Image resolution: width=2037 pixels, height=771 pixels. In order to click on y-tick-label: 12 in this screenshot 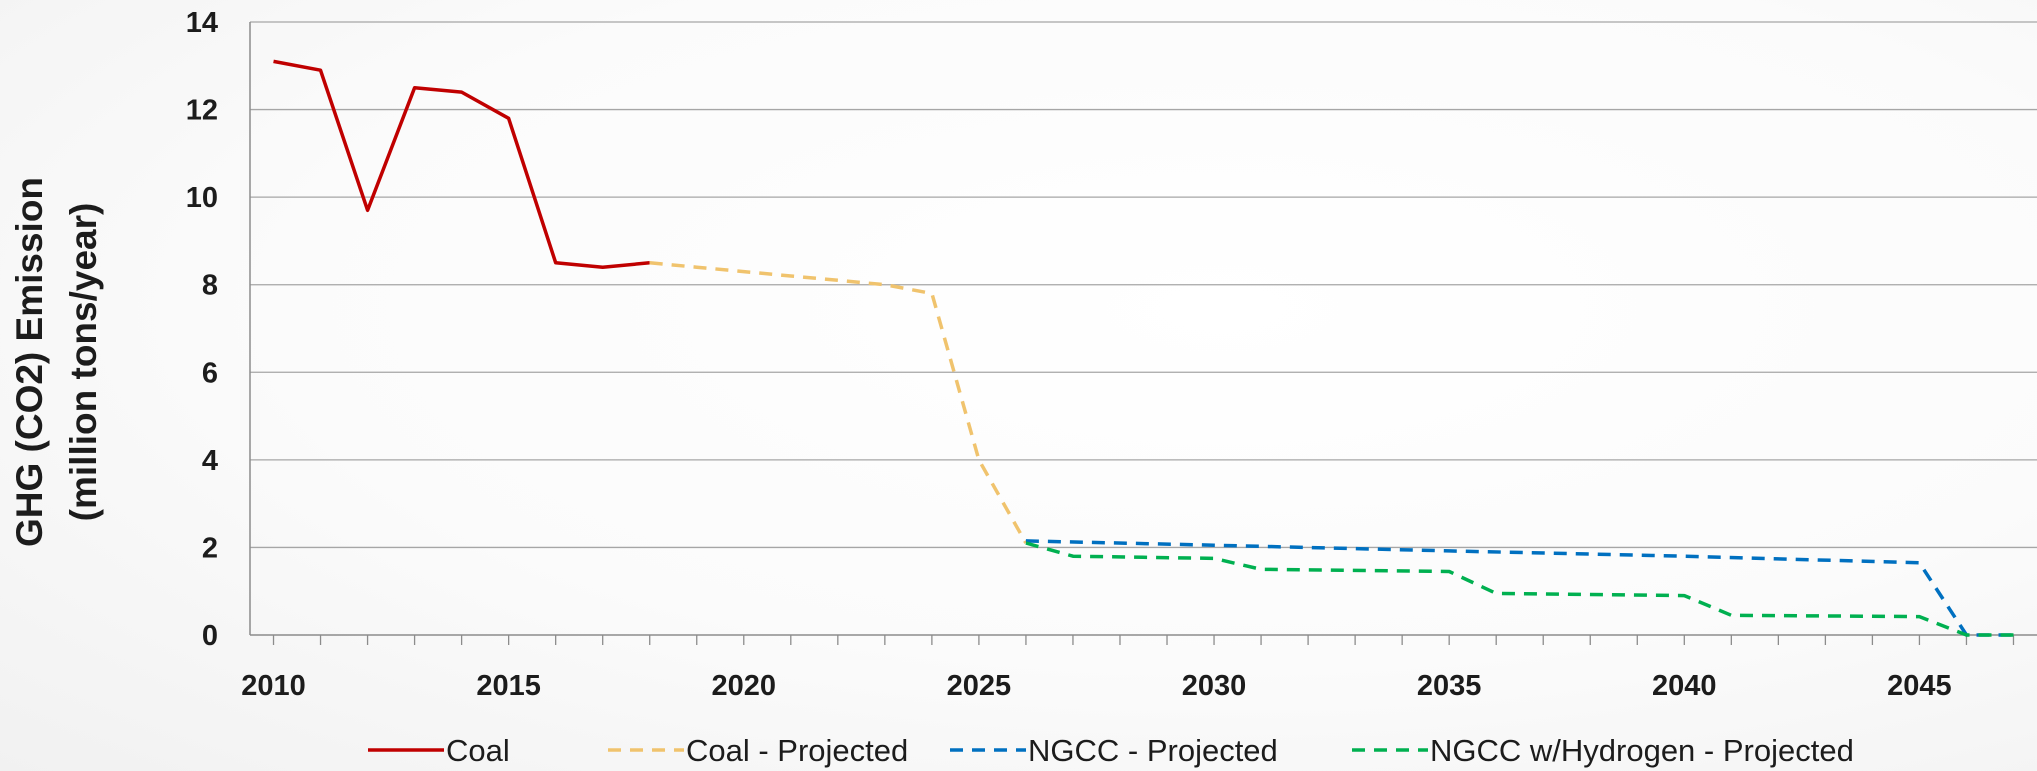, I will do `click(202, 111)`.